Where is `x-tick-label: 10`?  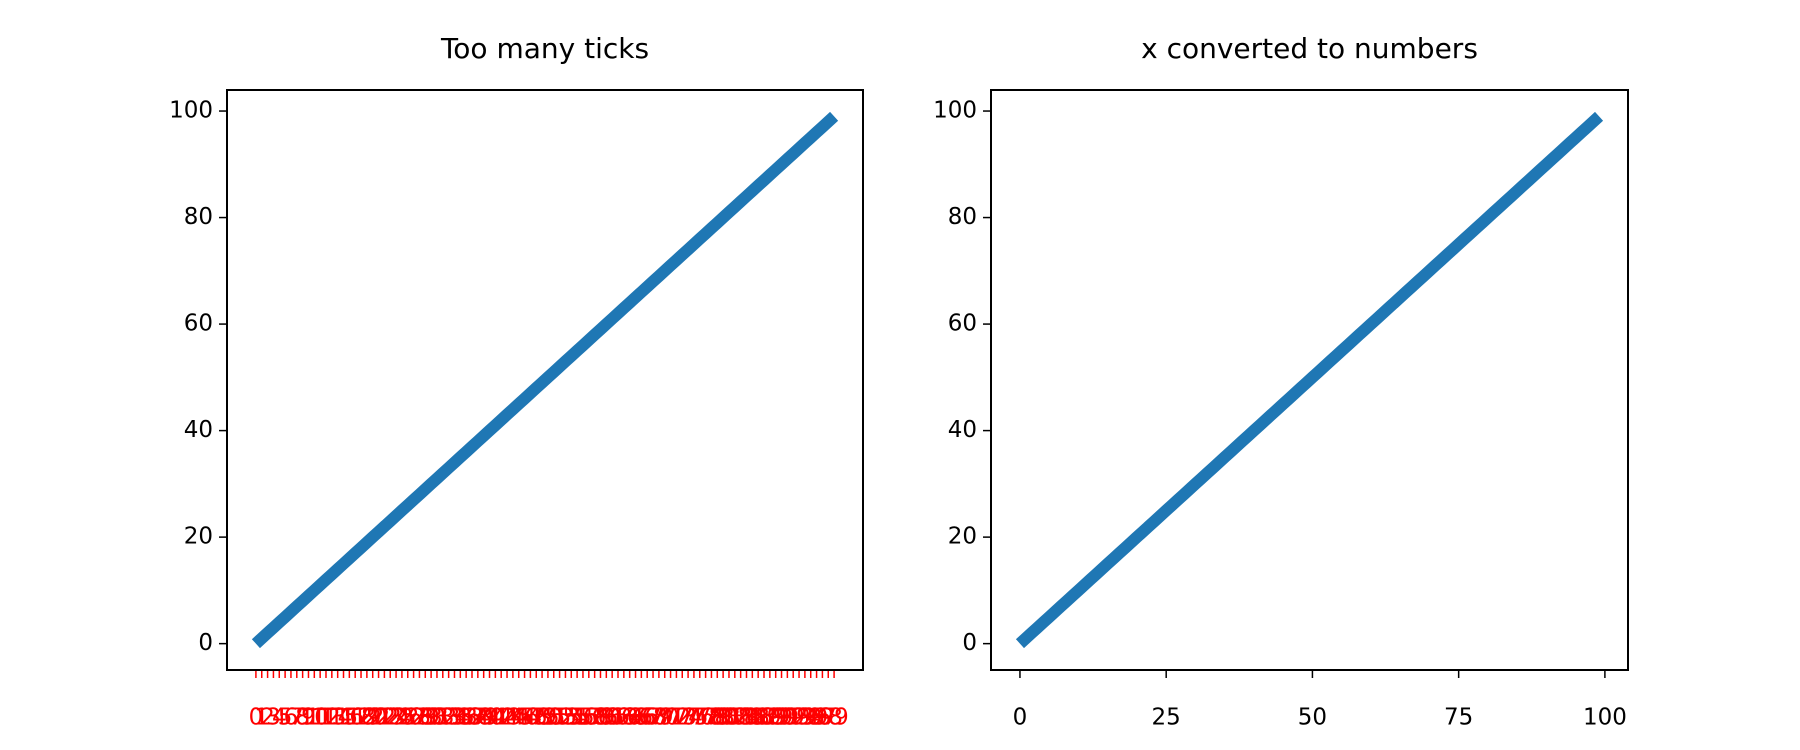 x-tick-label: 10 is located at coordinates (314, 718).